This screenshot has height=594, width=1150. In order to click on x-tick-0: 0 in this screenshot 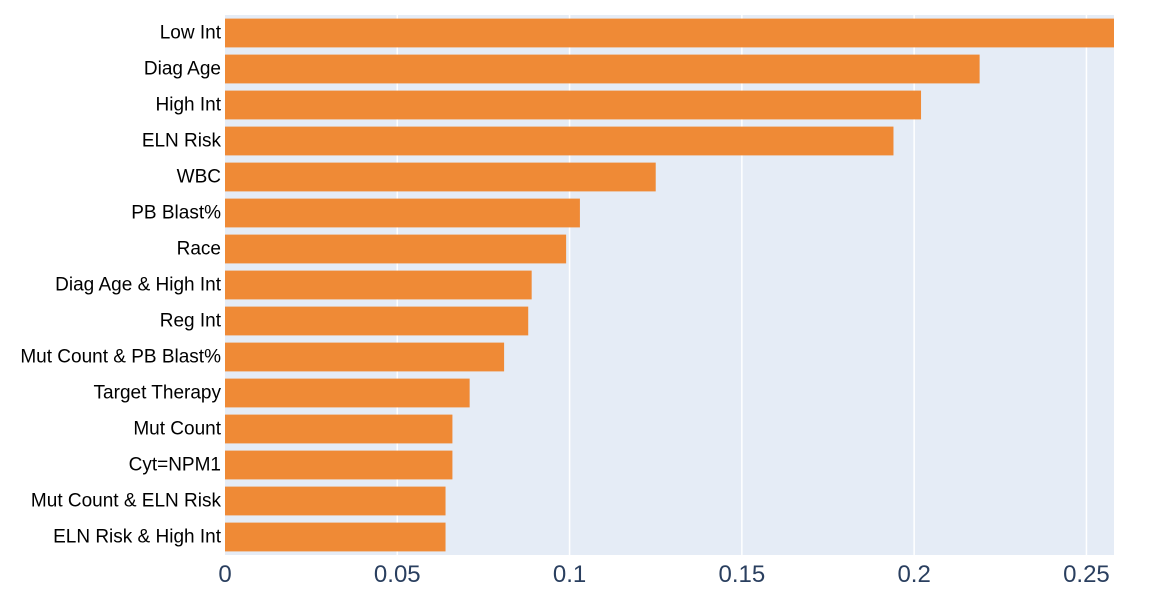, I will do `click(224, 574)`.